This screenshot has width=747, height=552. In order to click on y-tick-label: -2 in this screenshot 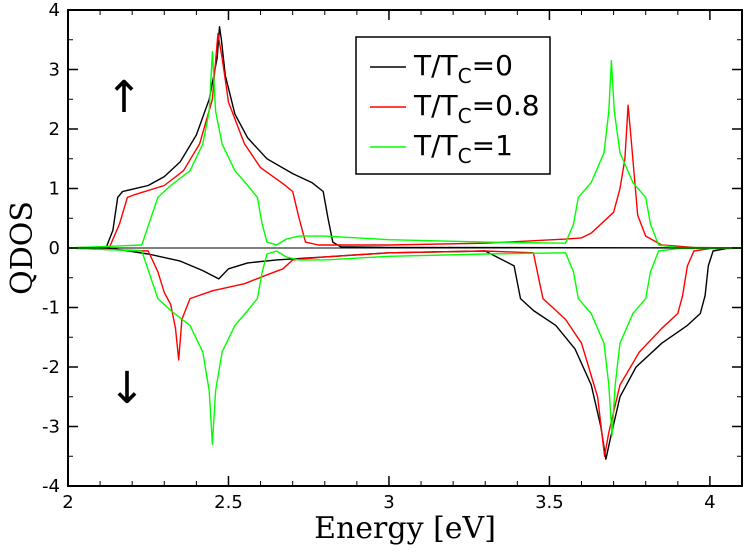, I will do `click(51, 367)`.